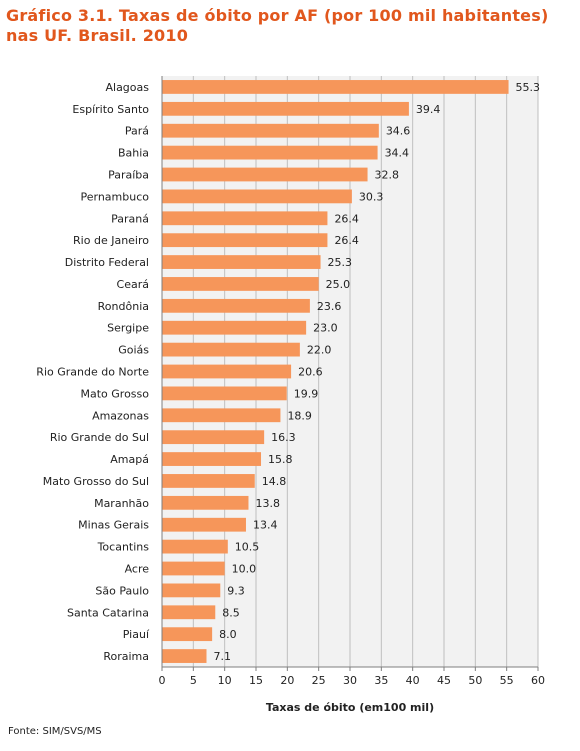 The image size is (580, 751). I want to click on x-tick-label: 15, so click(256, 680).